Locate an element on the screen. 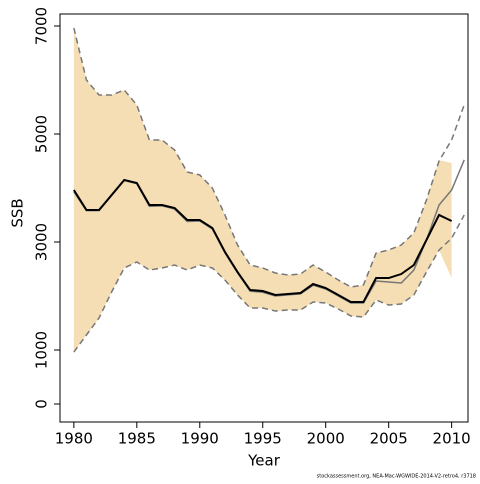 This screenshot has width=480, height=484. x-tick-label: 2005 is located at coordinates (389, 439).